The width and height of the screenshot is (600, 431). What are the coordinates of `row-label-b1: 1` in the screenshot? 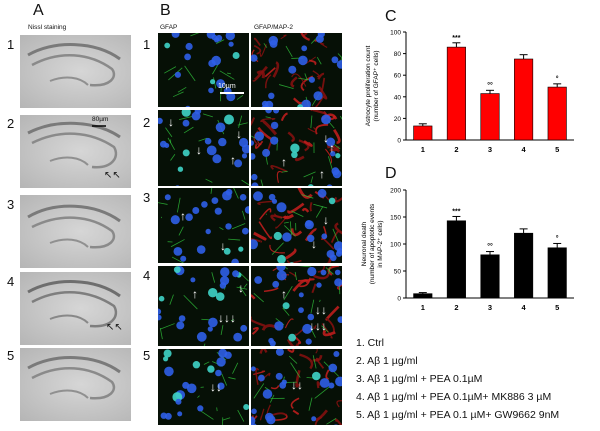 It's located at (147, 44).